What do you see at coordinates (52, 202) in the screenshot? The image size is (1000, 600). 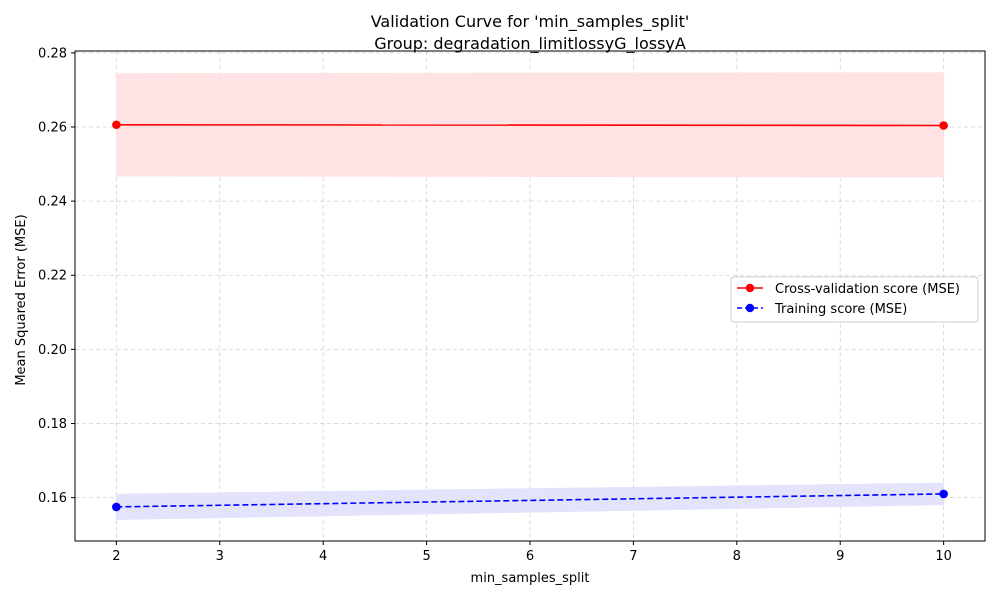 I see `y-tick-label: 0.24` at bounding box center [52, 202].